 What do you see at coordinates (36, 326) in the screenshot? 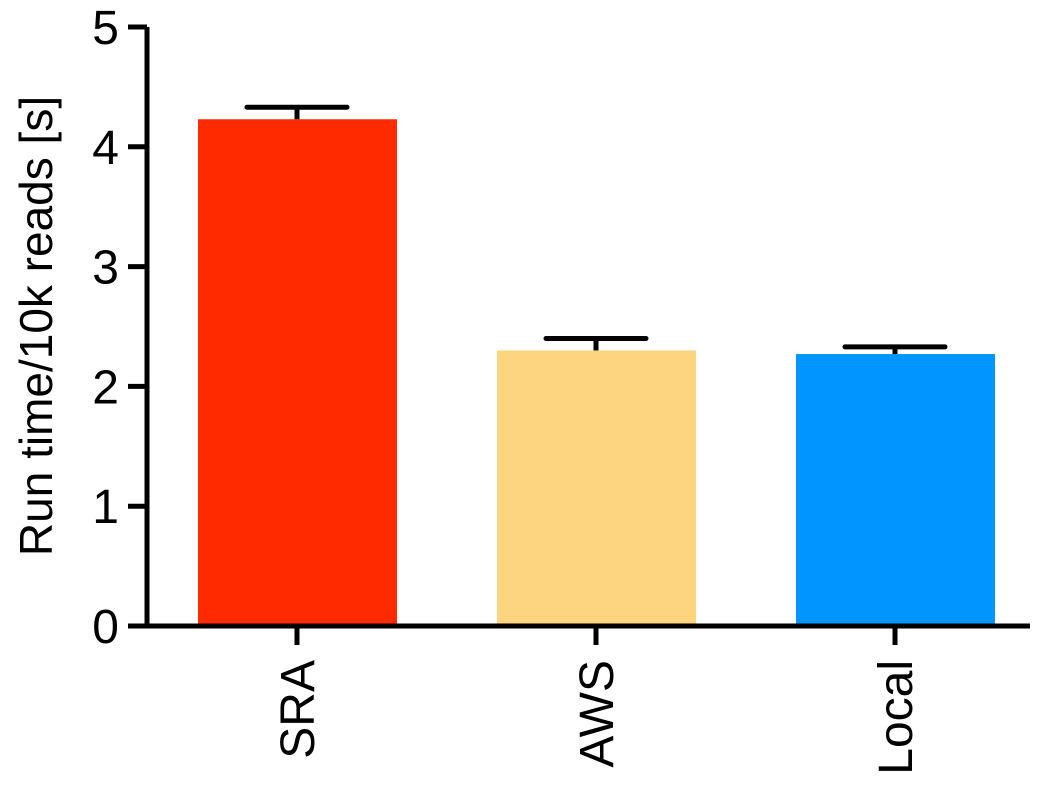
I see `y-axis-title: Run time/10k reads [s]` at bounding box center [36, 326].